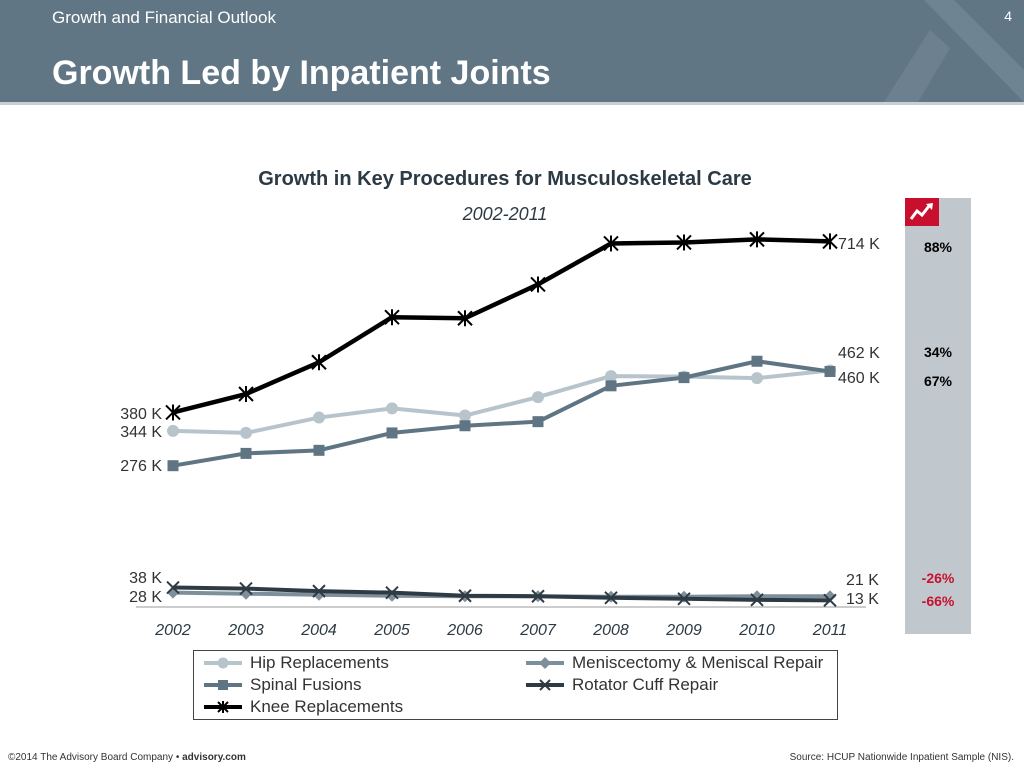 The width and height of the screenshot is (1024, 768). I want to click on x-tick-label: 2003, so click(245, 630).